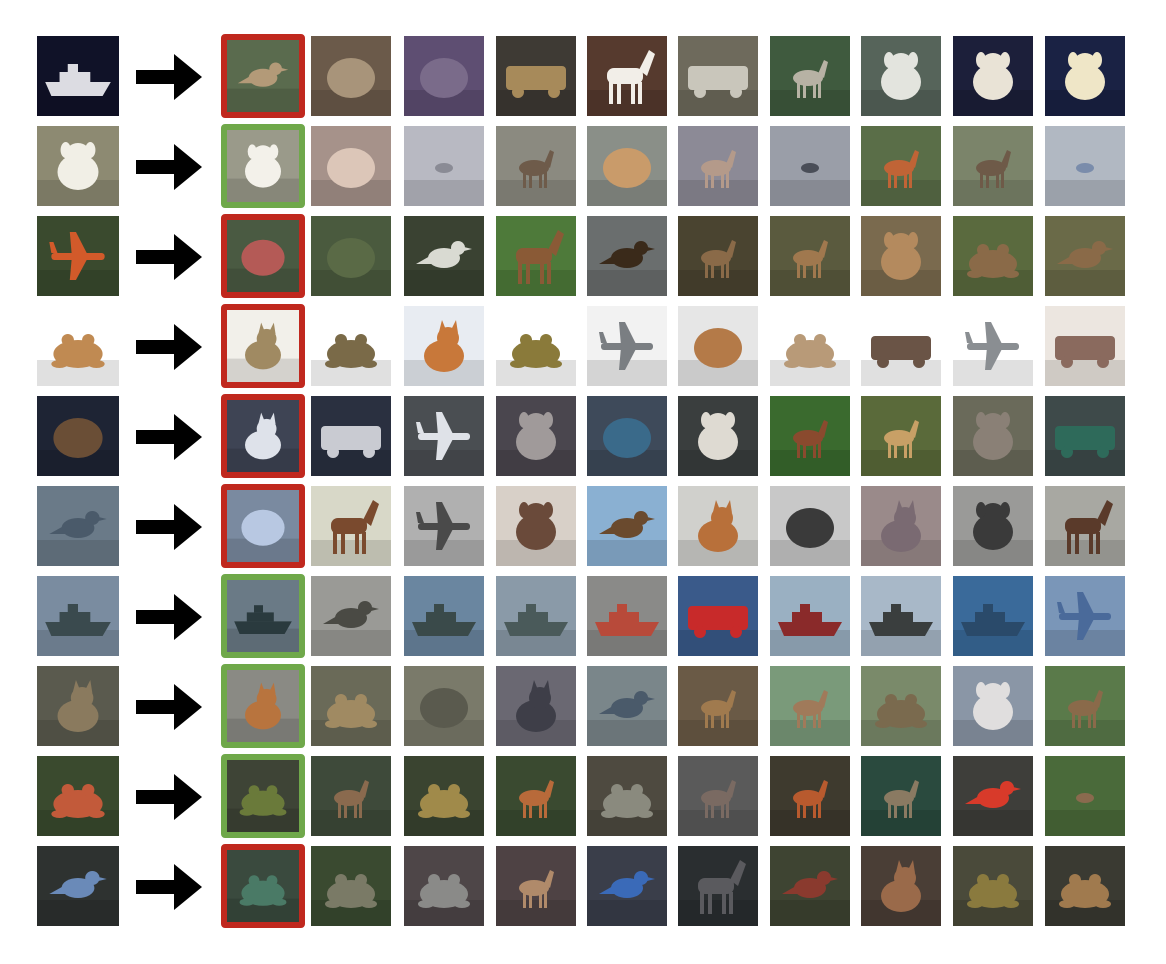  I want to click on nearest-match-incorrect, so click(263, 256).